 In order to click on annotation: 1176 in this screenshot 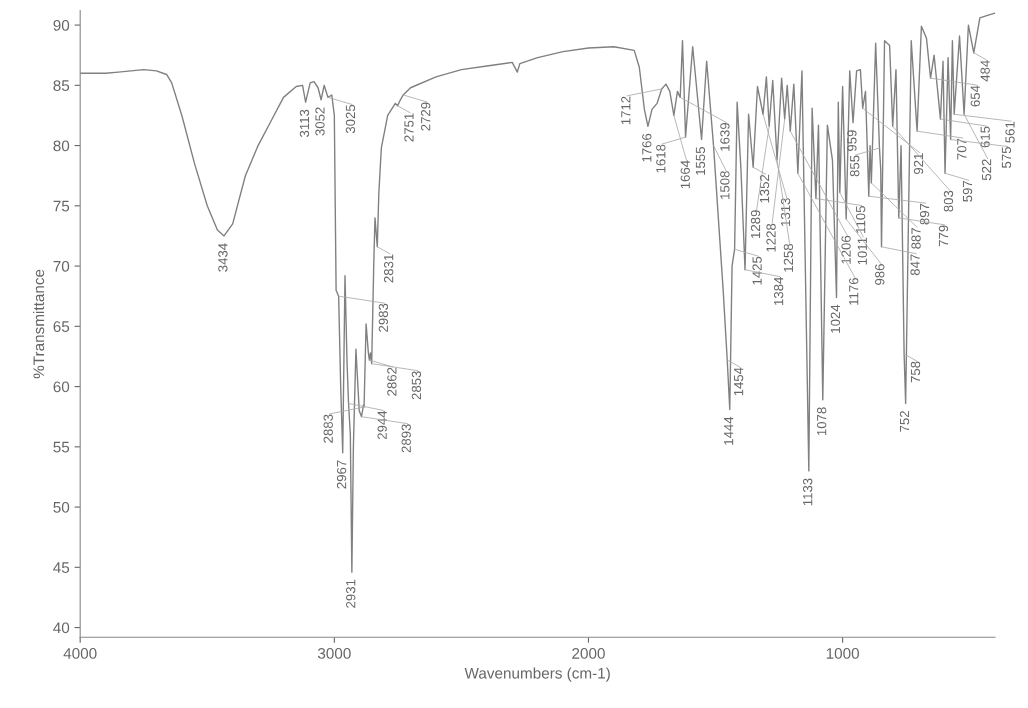, I will do `click(854, 291)`.